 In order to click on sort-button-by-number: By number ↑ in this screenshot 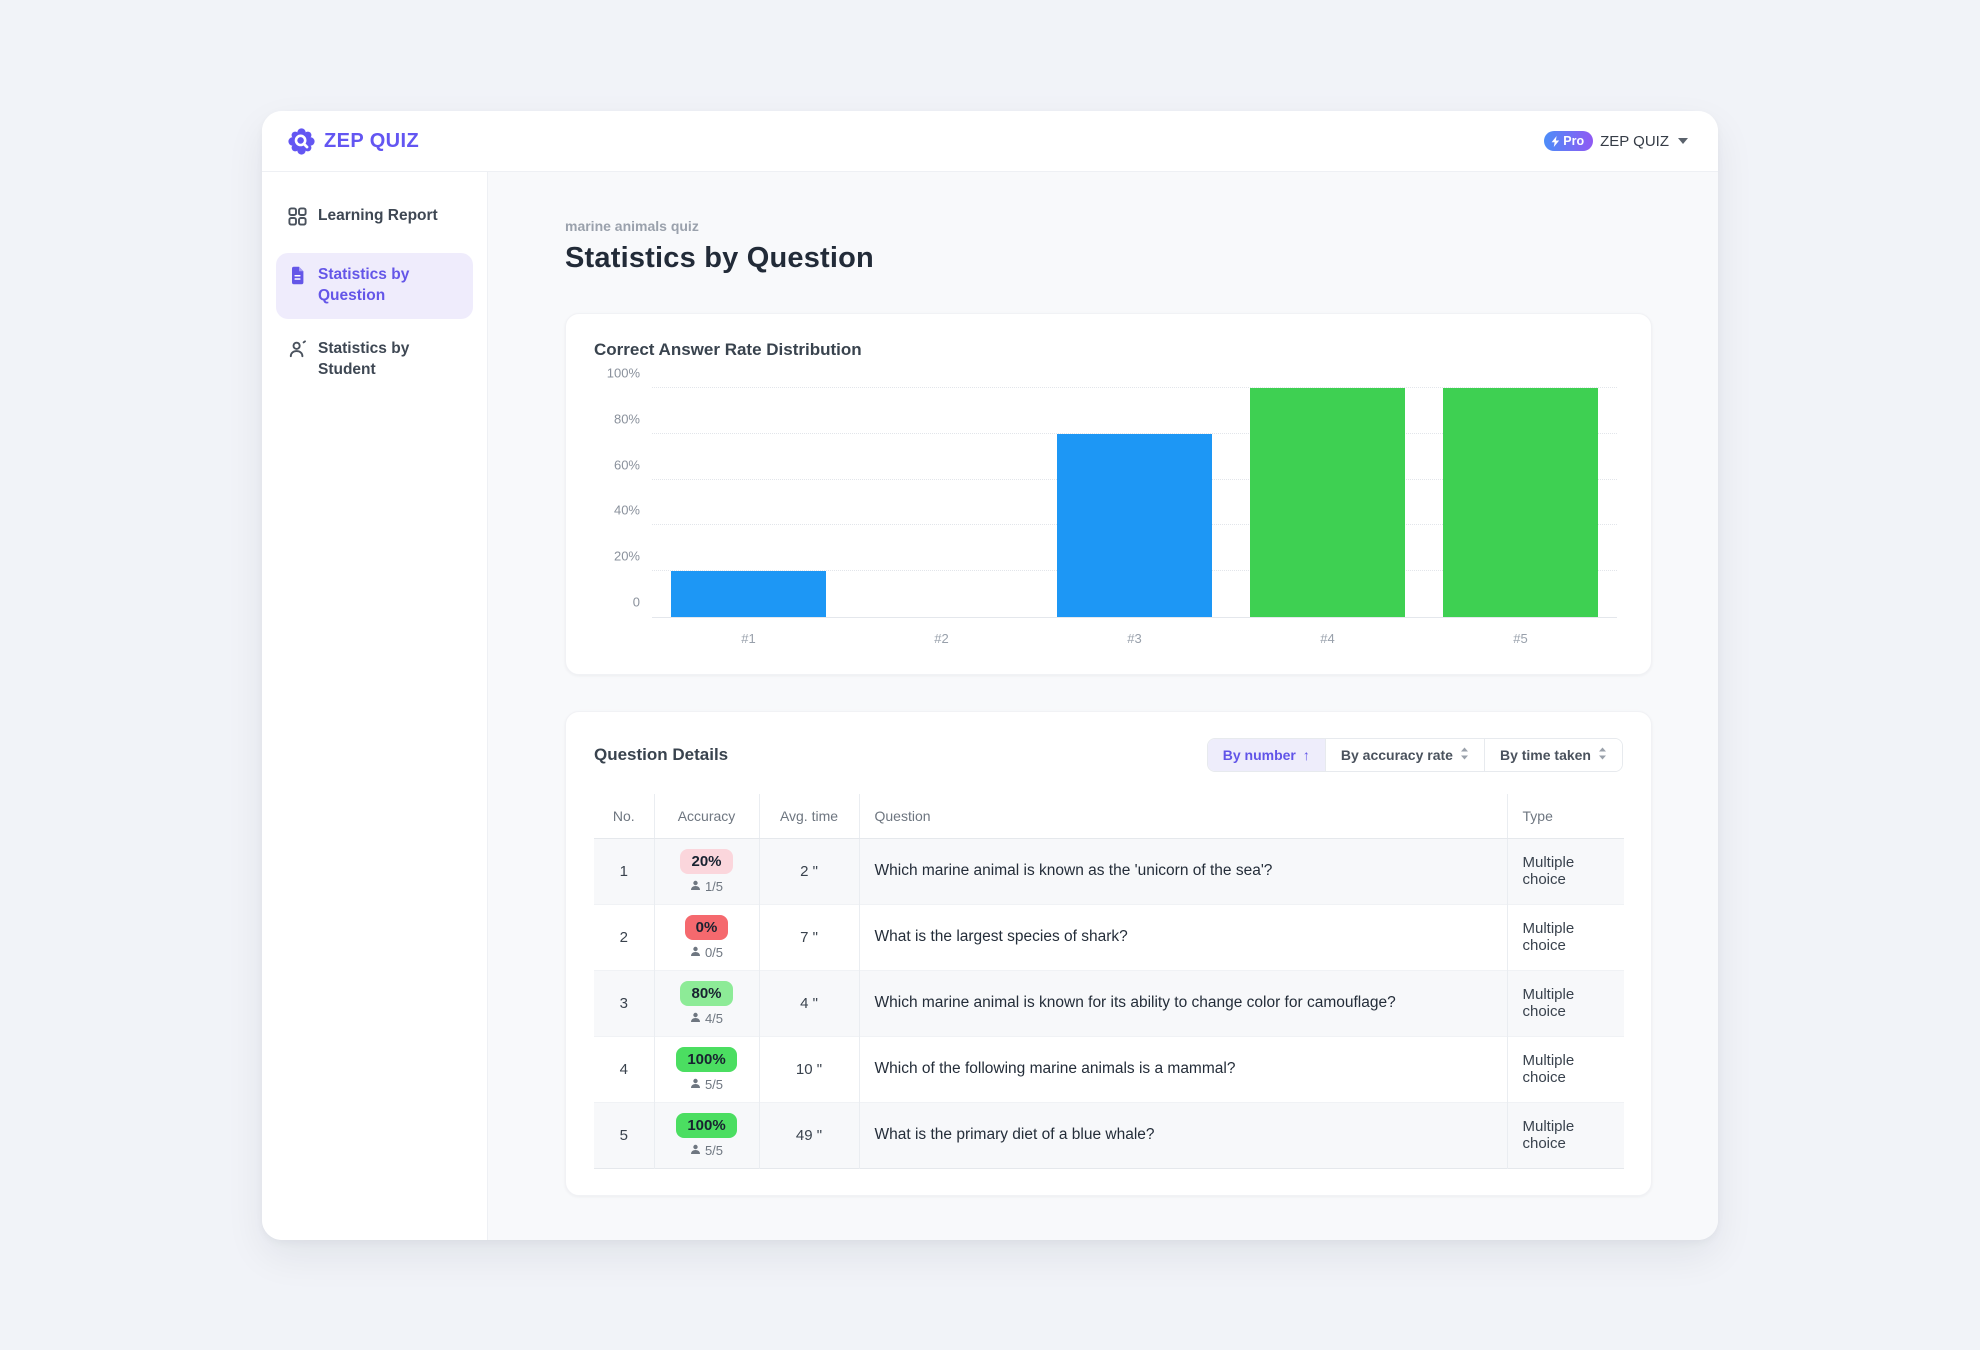, I will do `click(1266, 755)`.